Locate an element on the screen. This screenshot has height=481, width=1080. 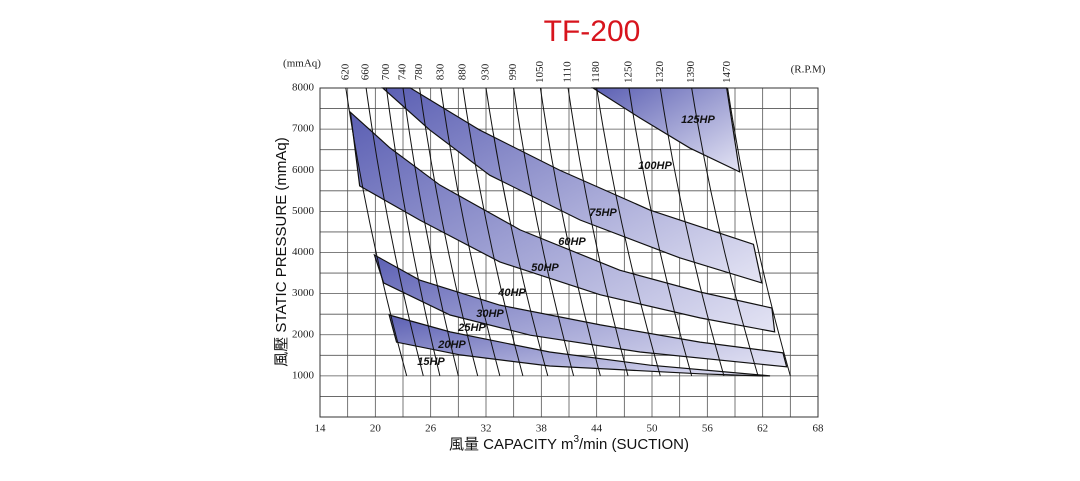
rpm-label: 990 is located at coordinates (513, 71).